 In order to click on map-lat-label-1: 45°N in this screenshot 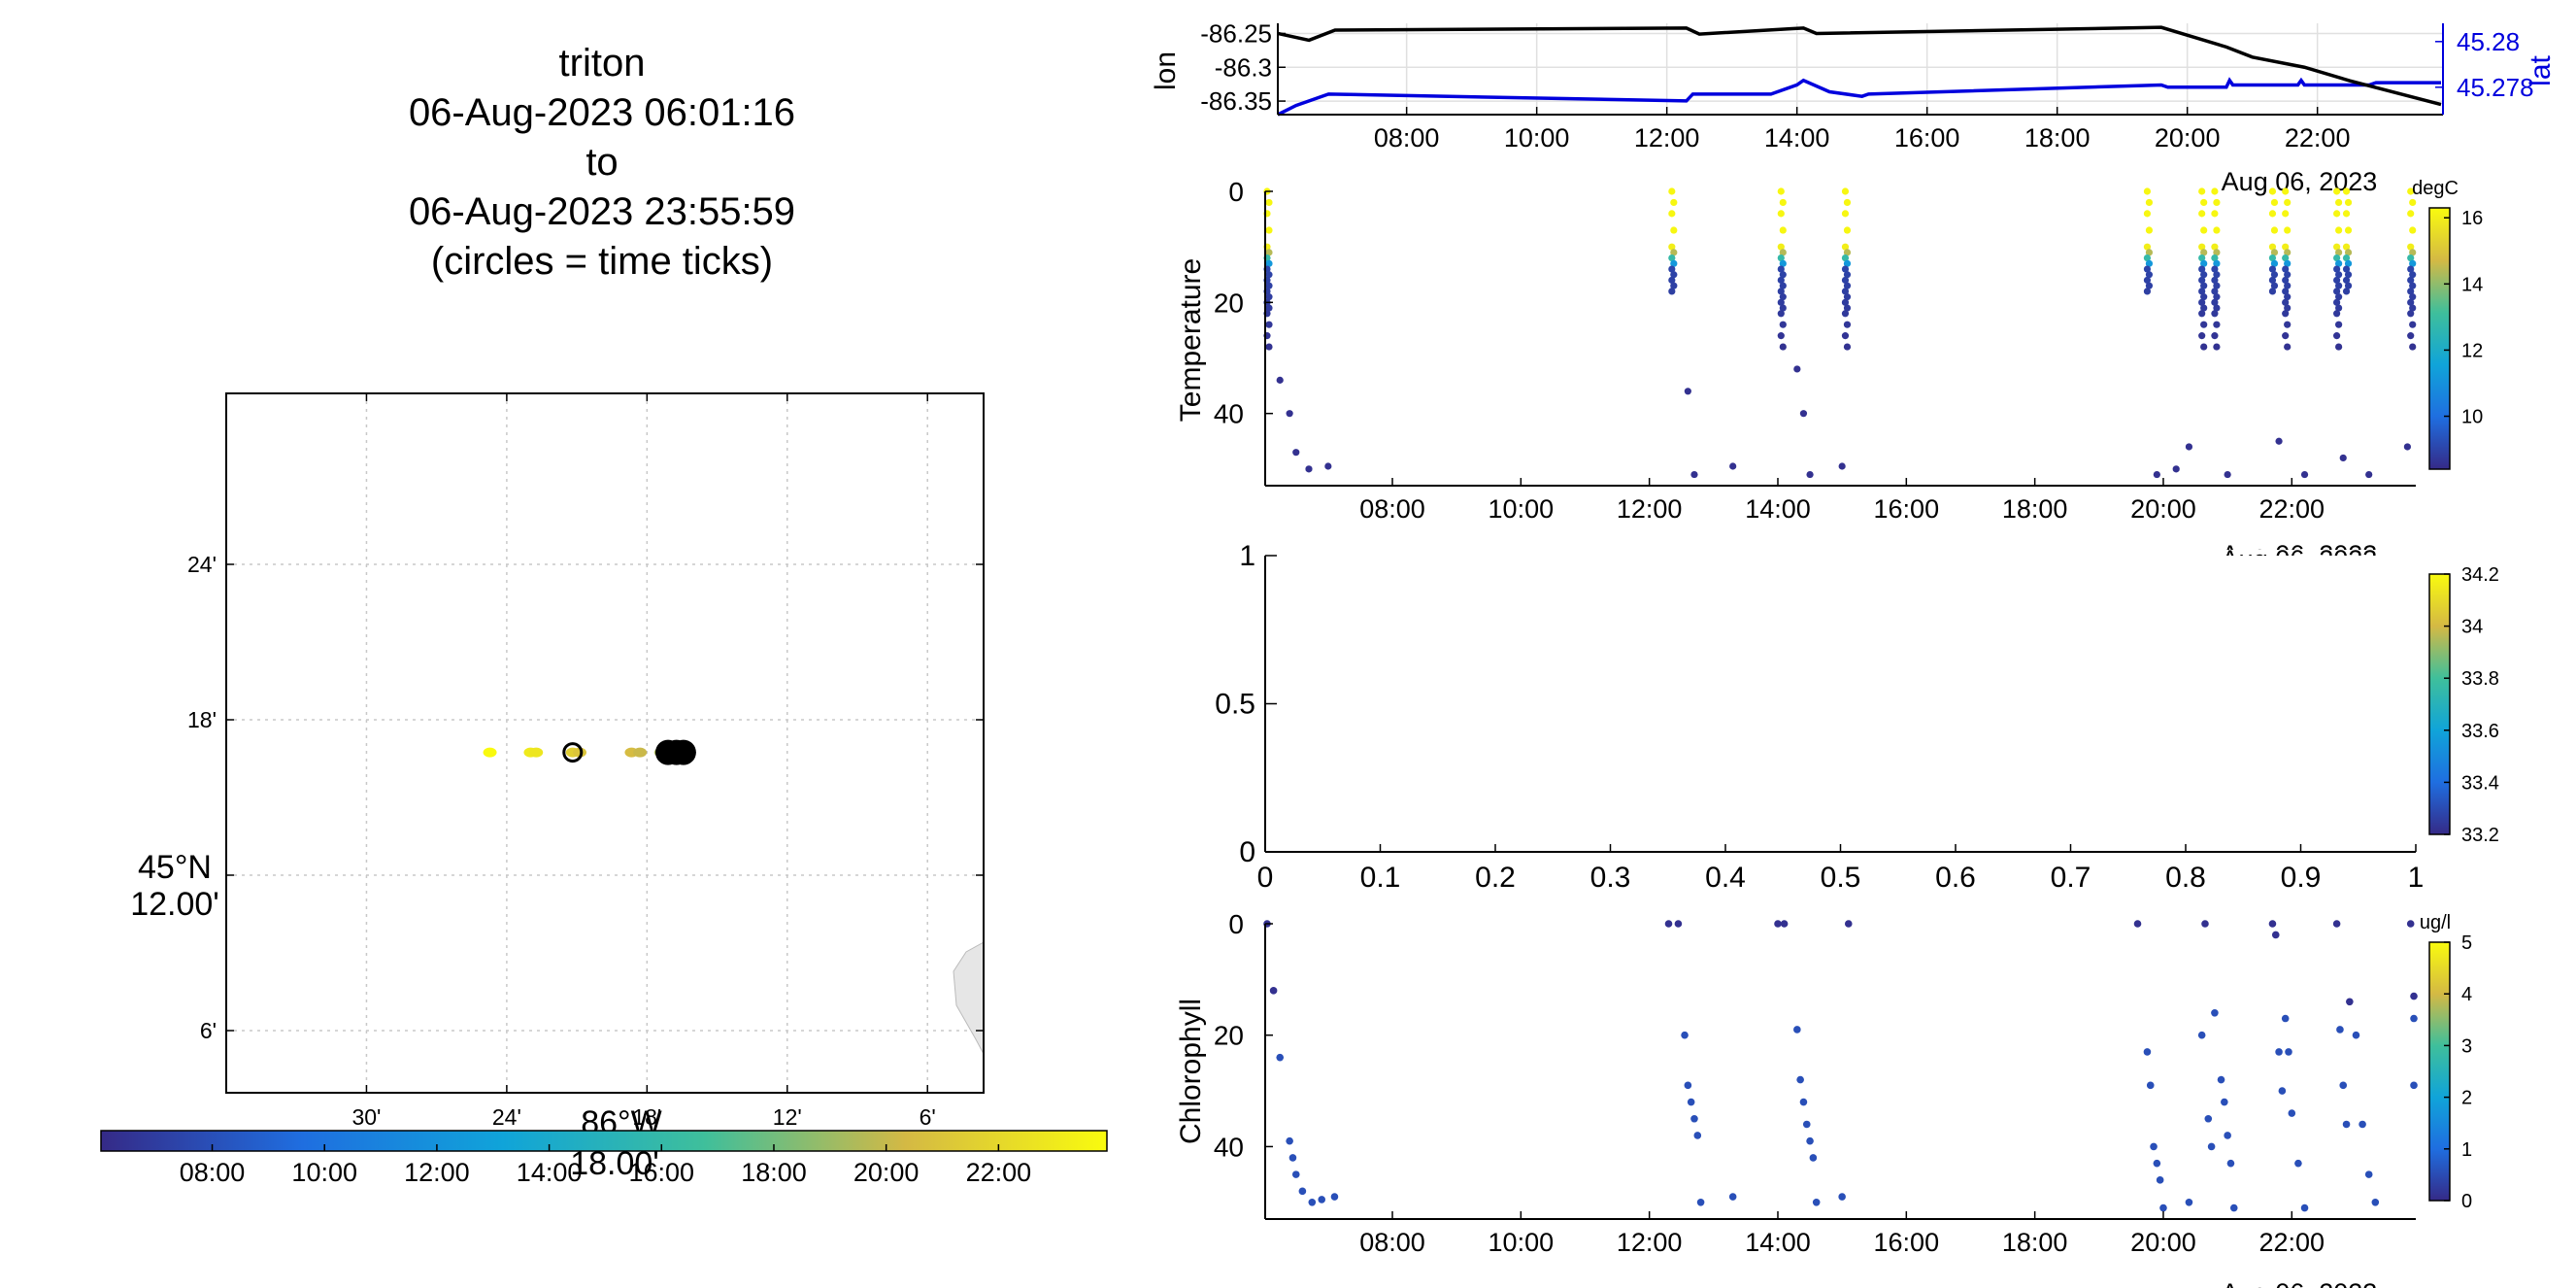, I will do `click(175, 867)`.